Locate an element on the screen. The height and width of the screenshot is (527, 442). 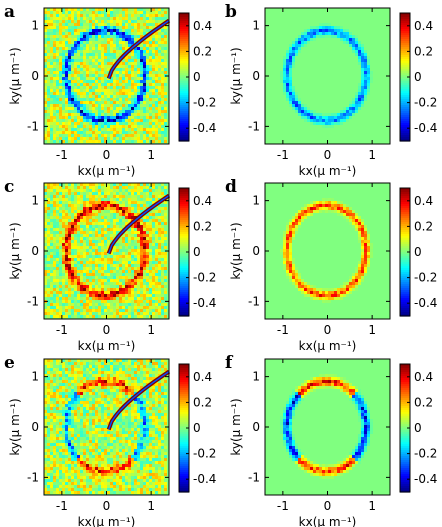
colorbar-b: 0.4 0.2 0 -0.2 -0.4 is located at coordinates (418, 77).